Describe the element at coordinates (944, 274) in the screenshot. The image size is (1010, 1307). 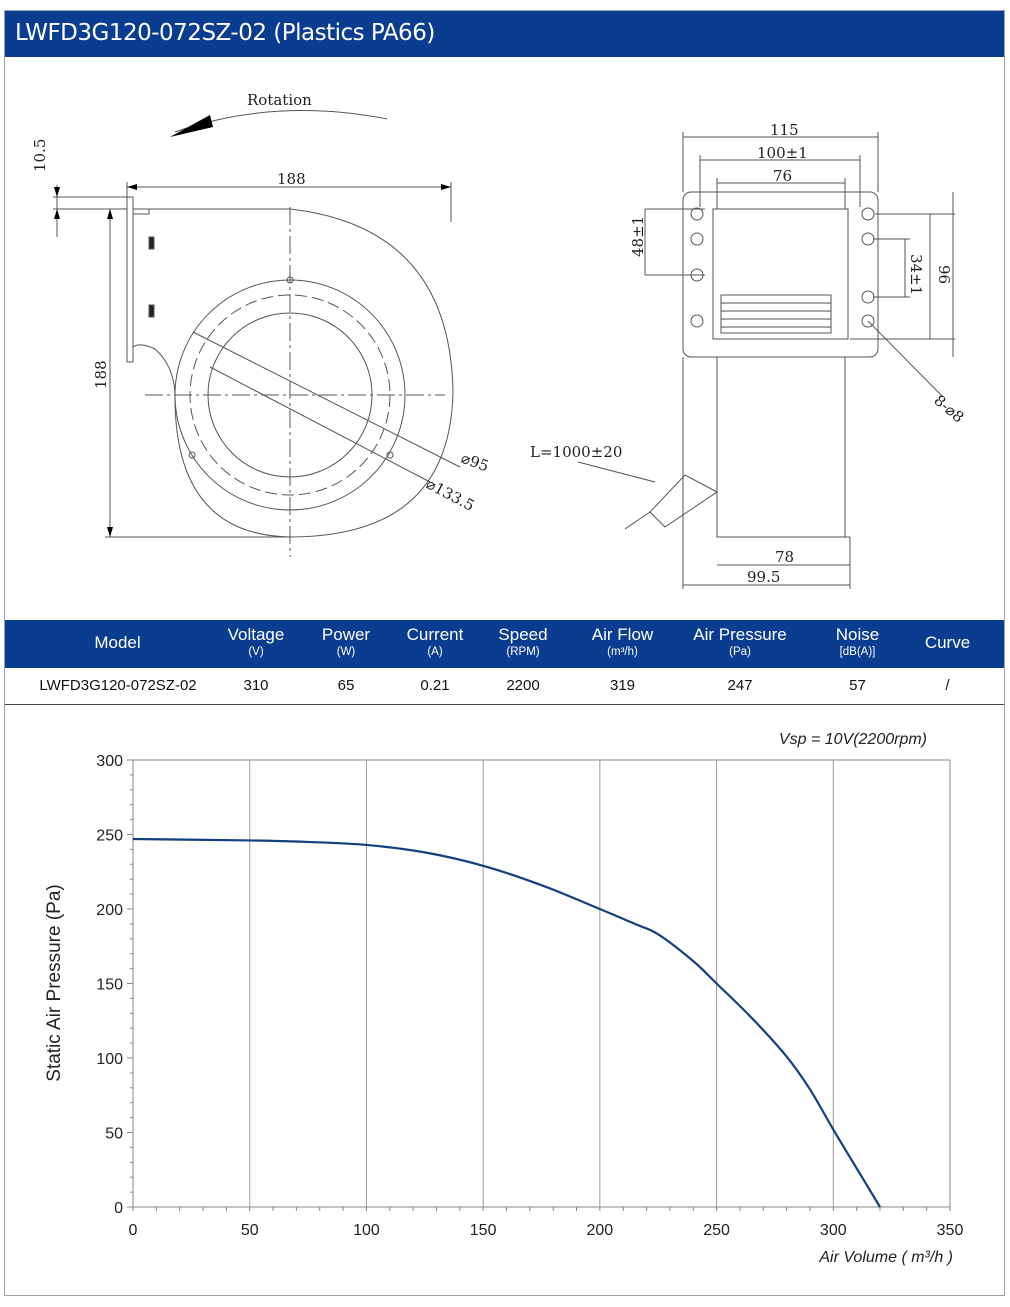
I see `dim-96: 96` at that location.